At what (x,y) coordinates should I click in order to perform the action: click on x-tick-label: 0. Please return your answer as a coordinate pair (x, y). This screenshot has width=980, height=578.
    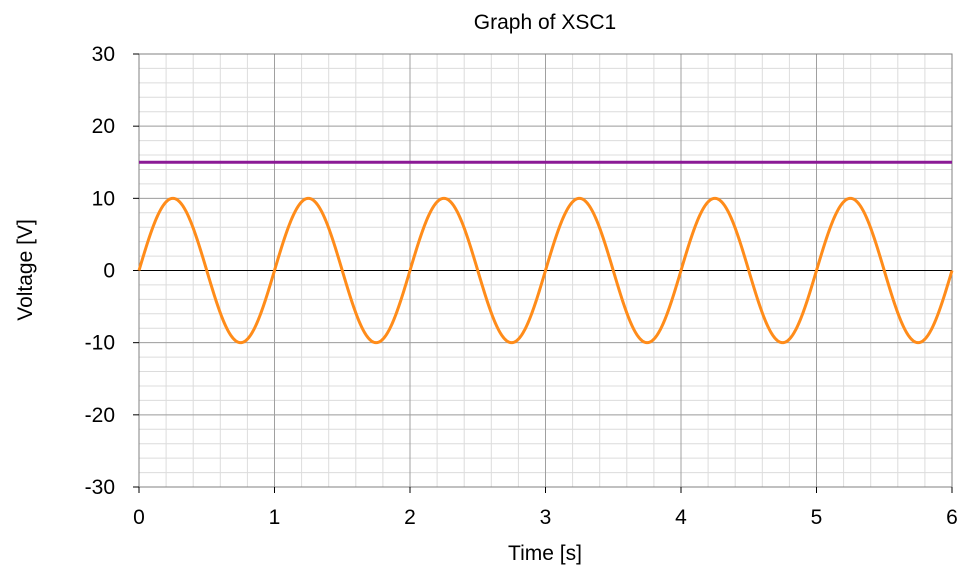
    Looking at the image, I should click on (139, 517).